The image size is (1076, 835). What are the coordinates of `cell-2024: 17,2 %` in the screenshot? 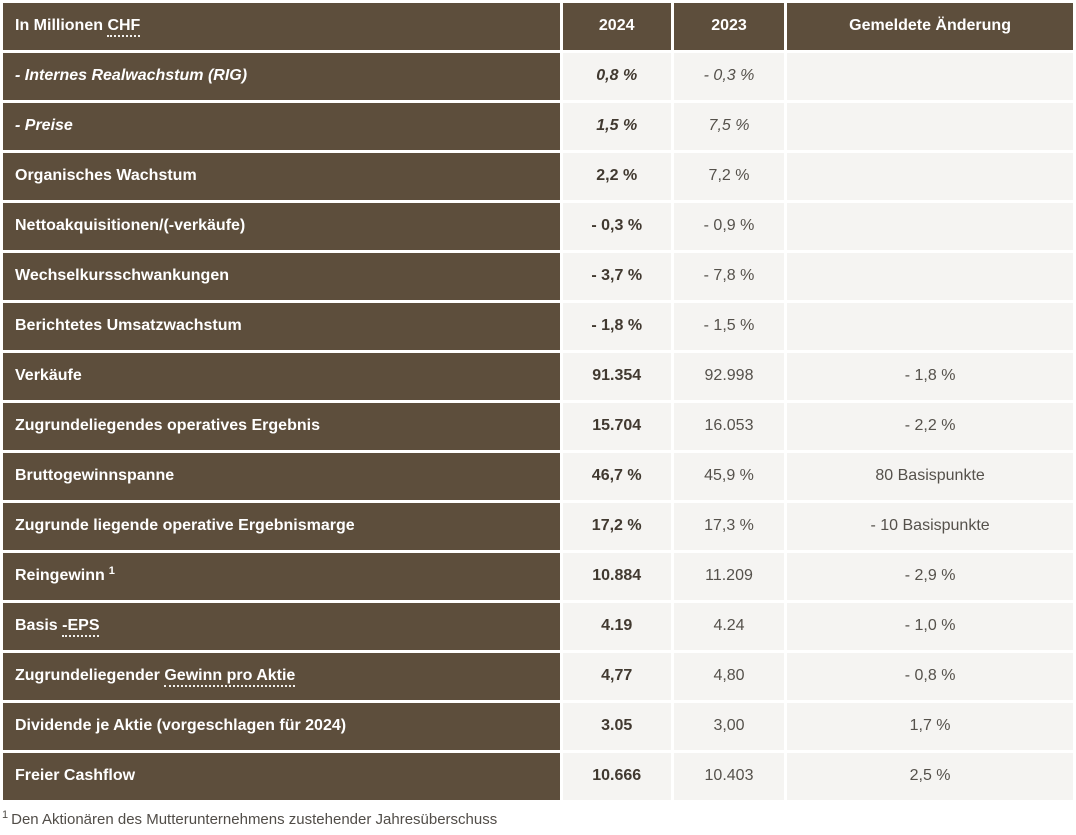 It's located at (616, 526).